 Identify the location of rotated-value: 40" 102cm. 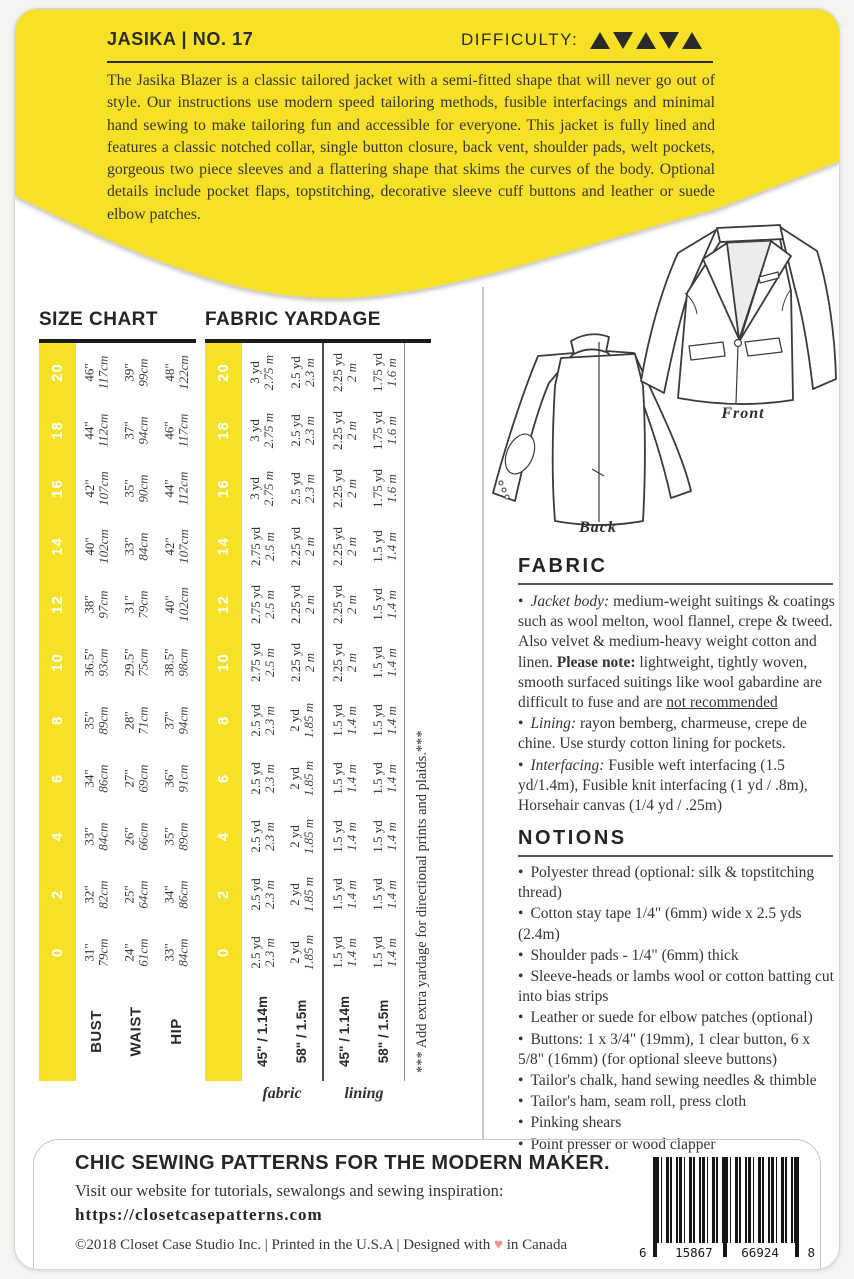
(175, 604).